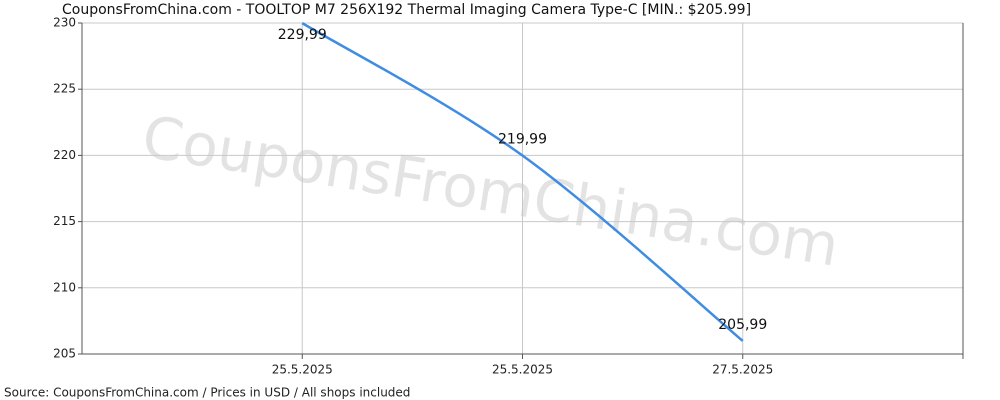 This screenshot has height=400, width=1000. What do you see at coordinates (742, 370) in the screenshot?
I see `x-tick-label: 27.5.2025` at bounding box center [742, 370].